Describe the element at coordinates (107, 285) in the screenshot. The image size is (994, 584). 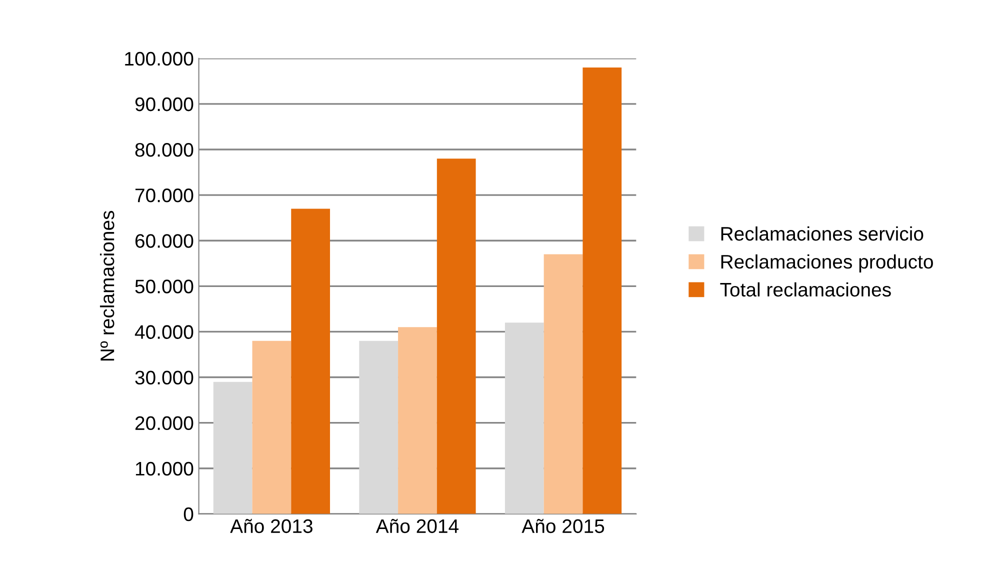
I see `y-axis-title: Nº reclamaciones` at that location.